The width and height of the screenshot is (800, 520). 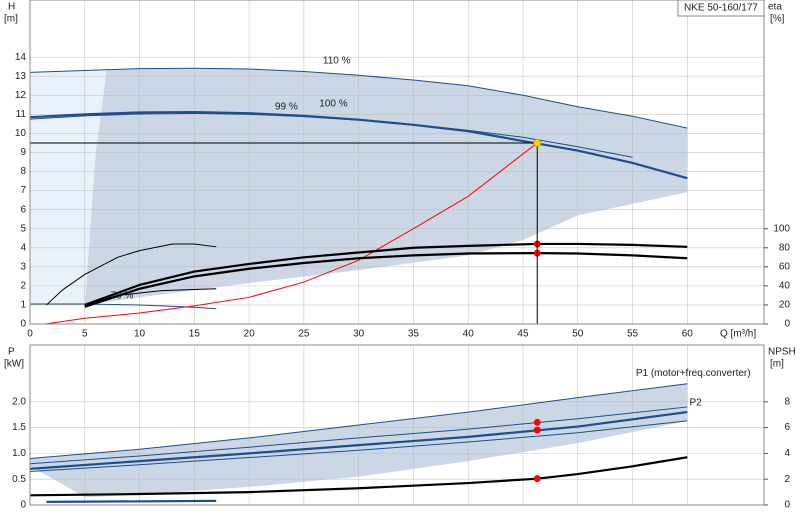 I want to click on x-tick-label: 25, so click(x=304, y=334).